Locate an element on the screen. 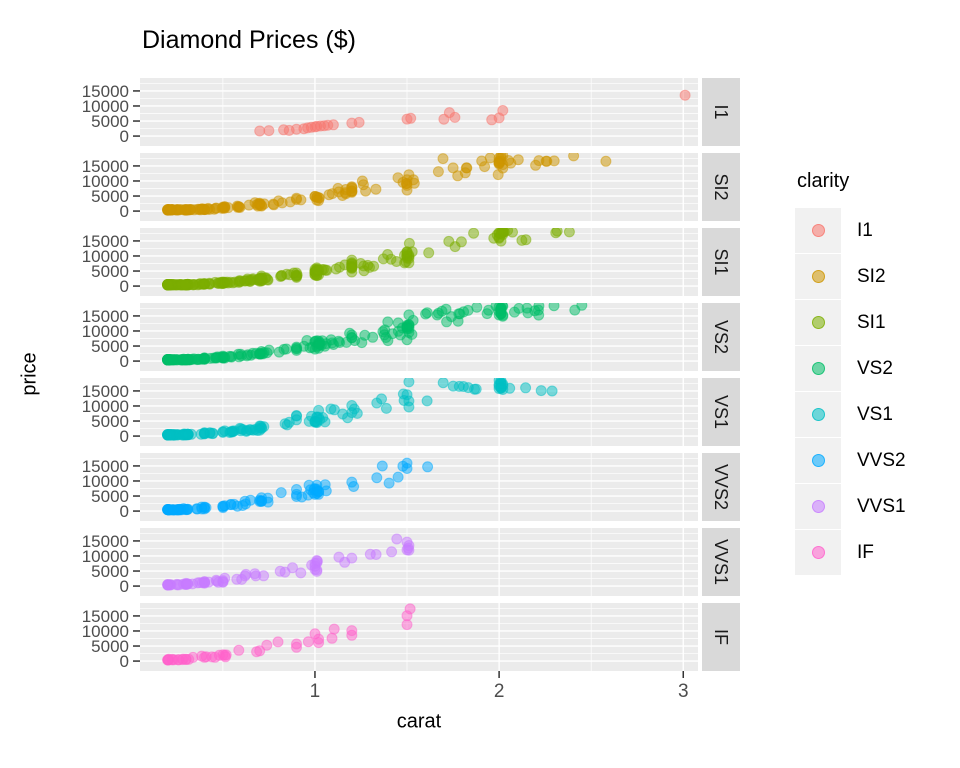 Image resolution: width=960 pixels, height=768 pixels. facet-strip-IF is located at coordinates (721, 637).